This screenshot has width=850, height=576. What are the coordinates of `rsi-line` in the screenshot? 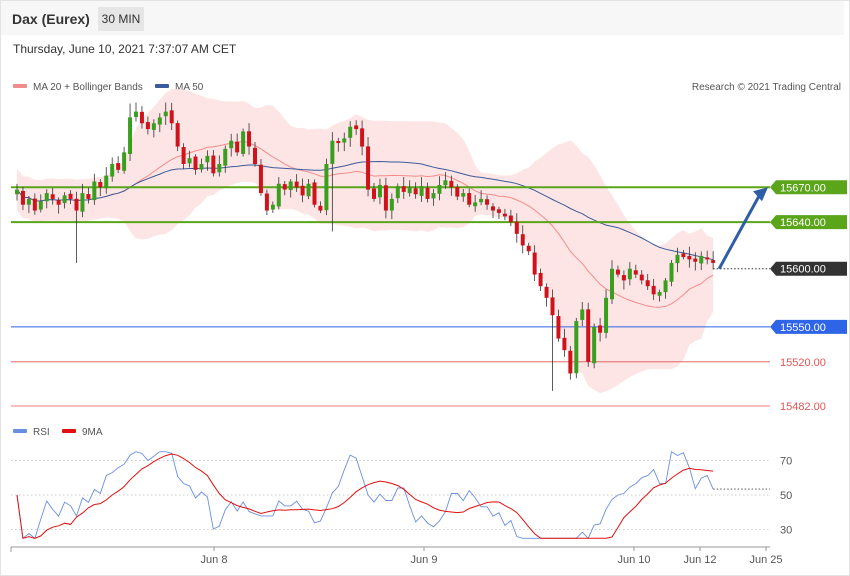 It's located at (365, 495).